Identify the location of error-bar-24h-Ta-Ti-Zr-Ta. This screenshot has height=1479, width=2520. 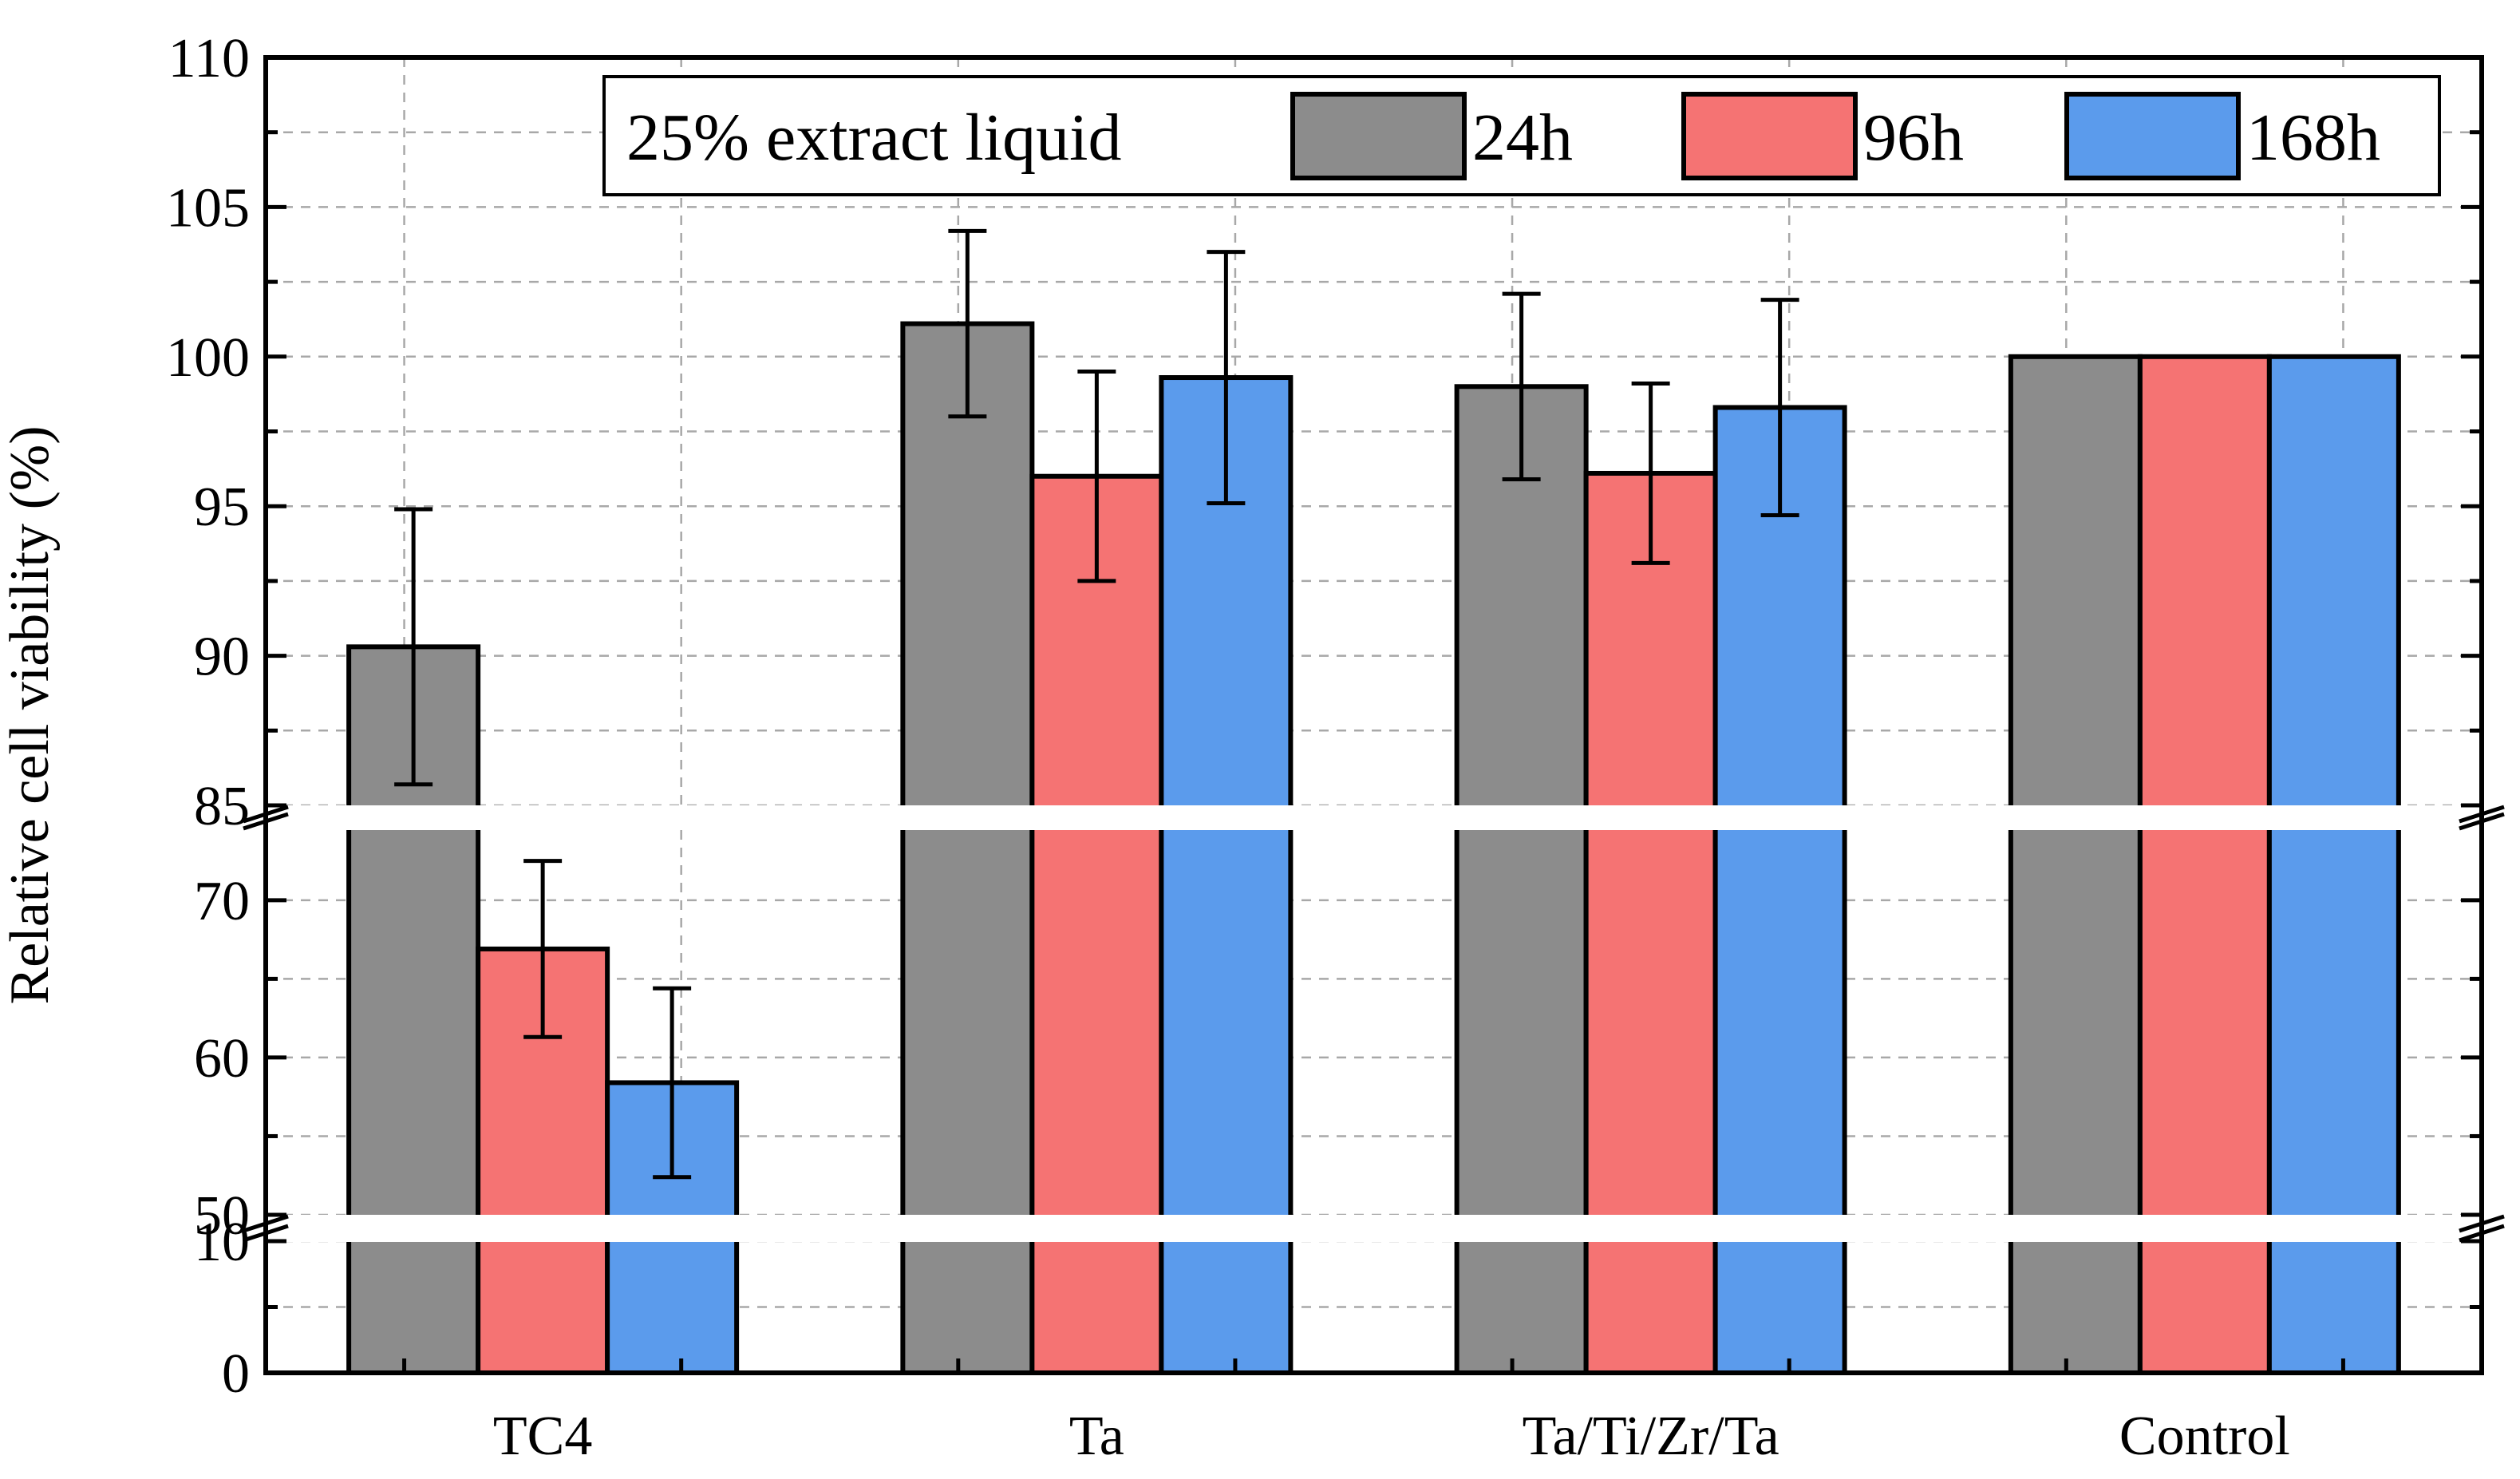
(1521, 386).